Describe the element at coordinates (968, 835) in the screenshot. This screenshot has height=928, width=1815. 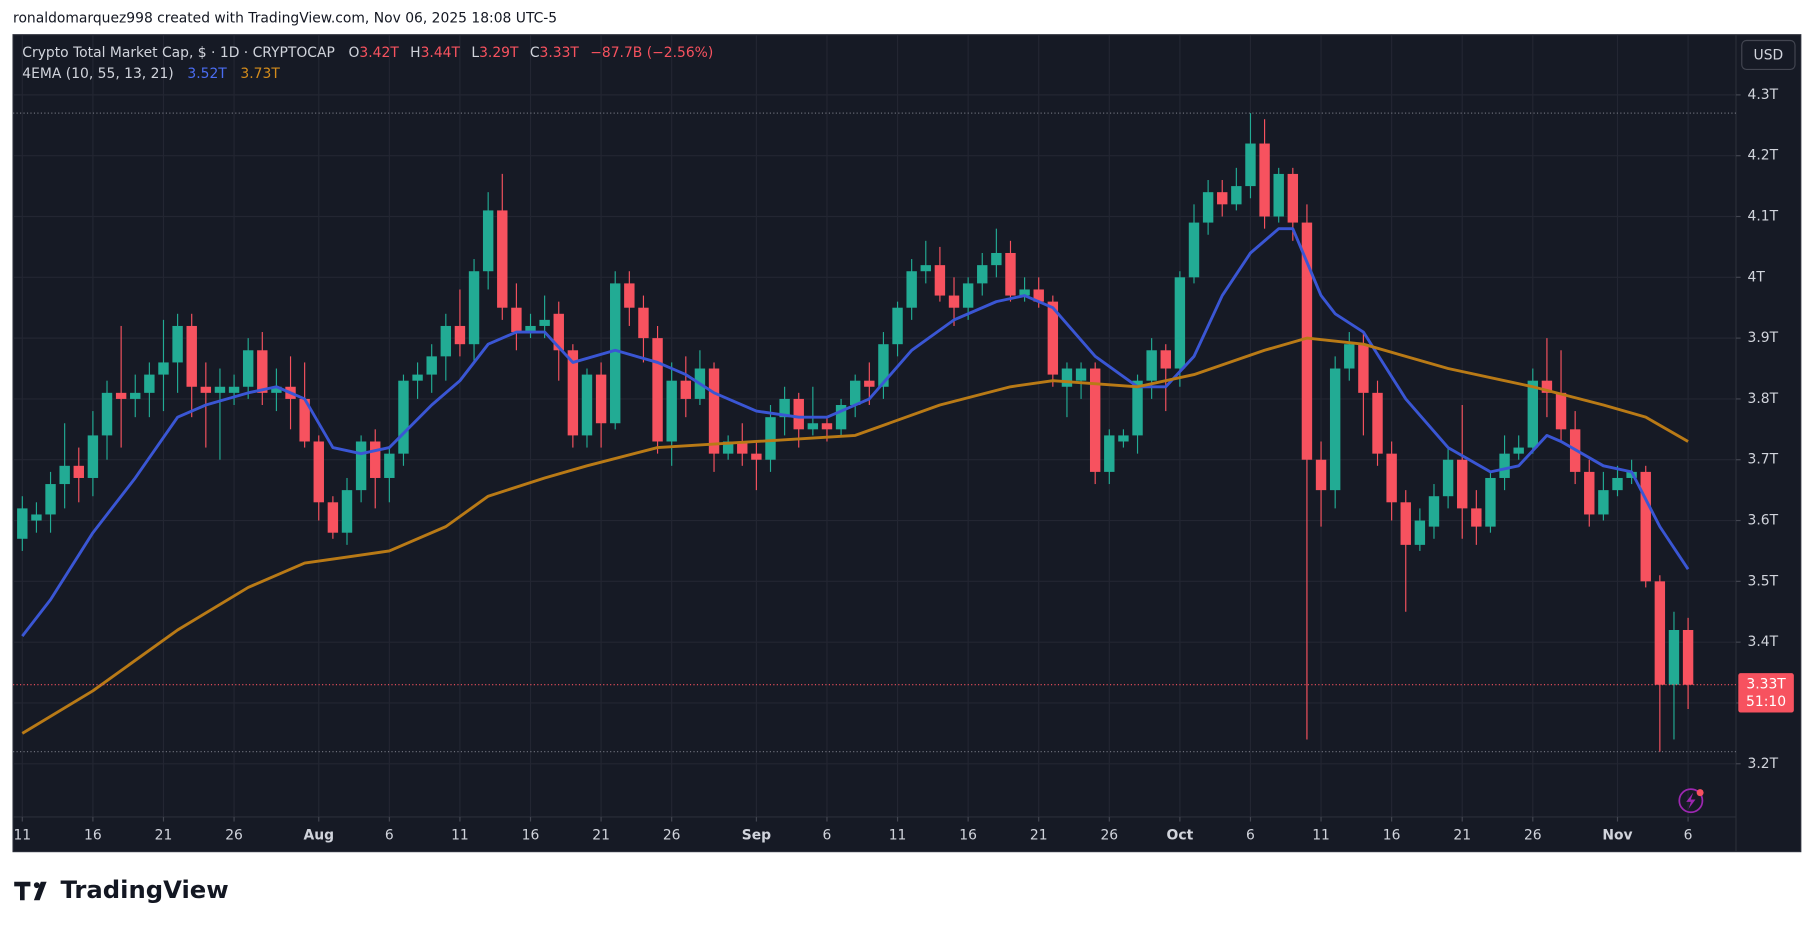
I see `x-tick-label: 16` at that location.